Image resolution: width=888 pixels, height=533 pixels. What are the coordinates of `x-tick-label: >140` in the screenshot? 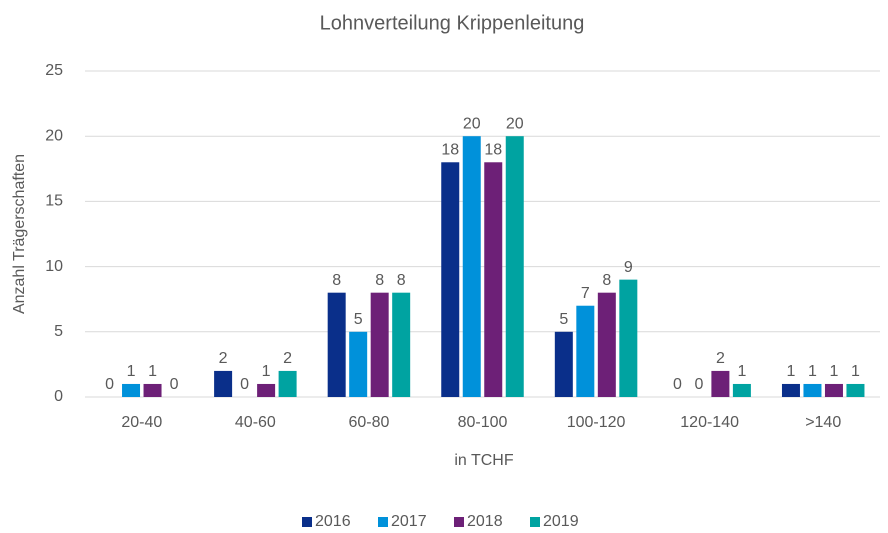 It's located at (823, 422).